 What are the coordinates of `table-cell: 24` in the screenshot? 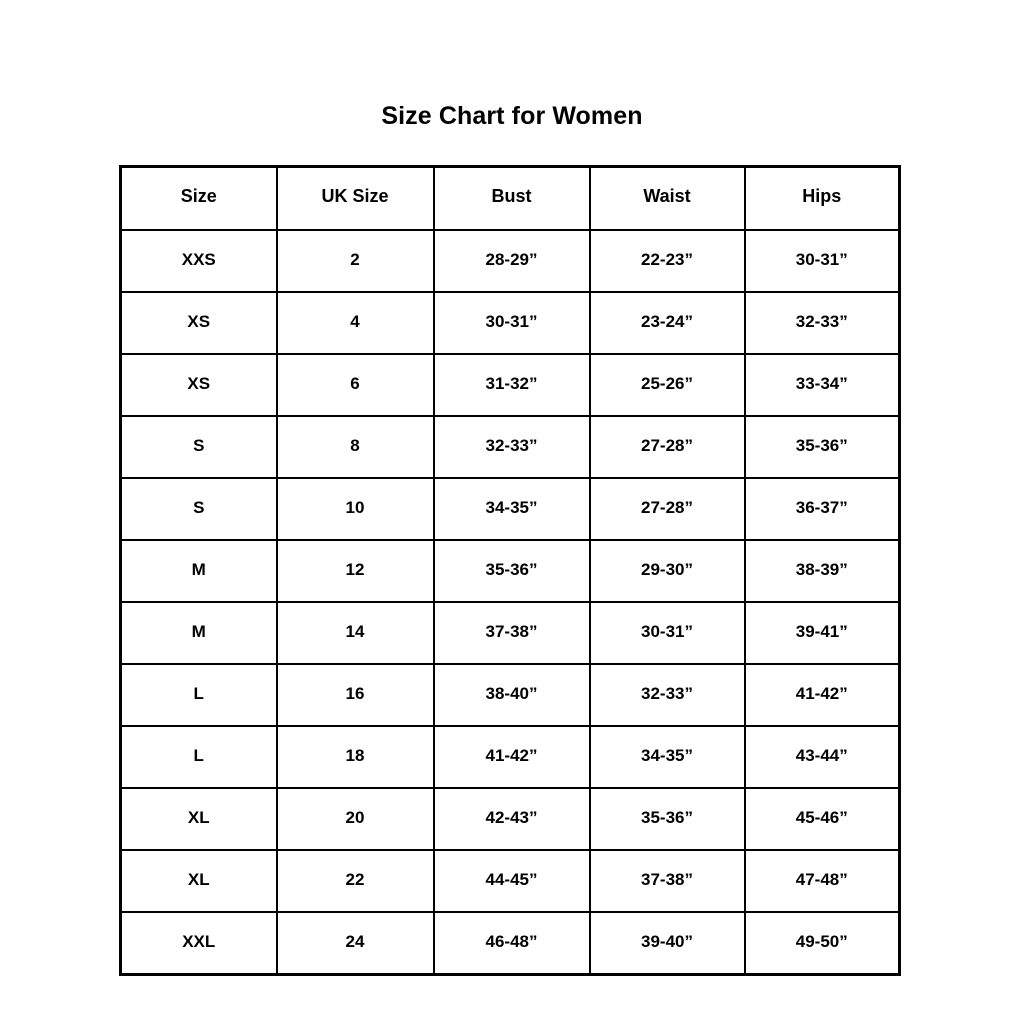 It's located at (355, 943).